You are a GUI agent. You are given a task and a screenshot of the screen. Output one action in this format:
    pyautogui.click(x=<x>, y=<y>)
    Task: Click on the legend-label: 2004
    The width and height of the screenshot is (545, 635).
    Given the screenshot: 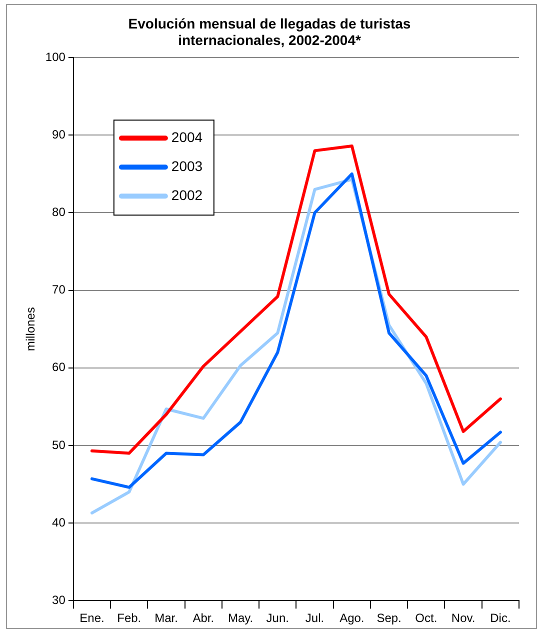 What is the action you would take?
    pyautogui.click(x=187, y=136)
    